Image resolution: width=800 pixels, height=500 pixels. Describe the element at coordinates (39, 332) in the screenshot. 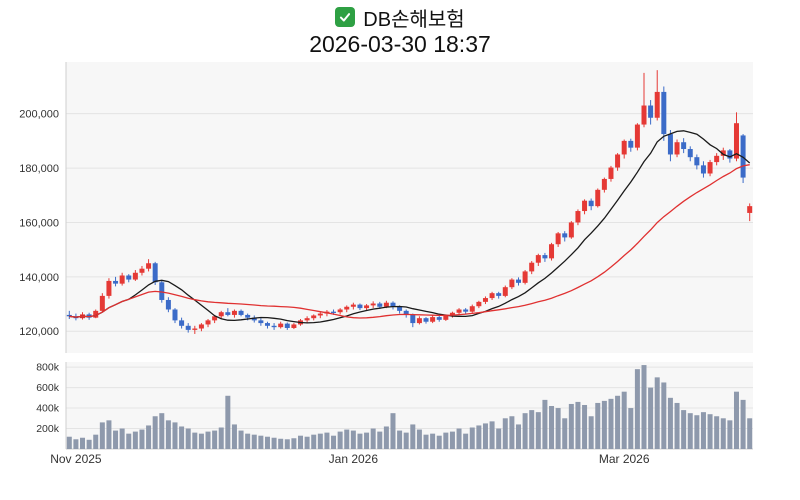

I see `svg-text: 120,000` at that location.